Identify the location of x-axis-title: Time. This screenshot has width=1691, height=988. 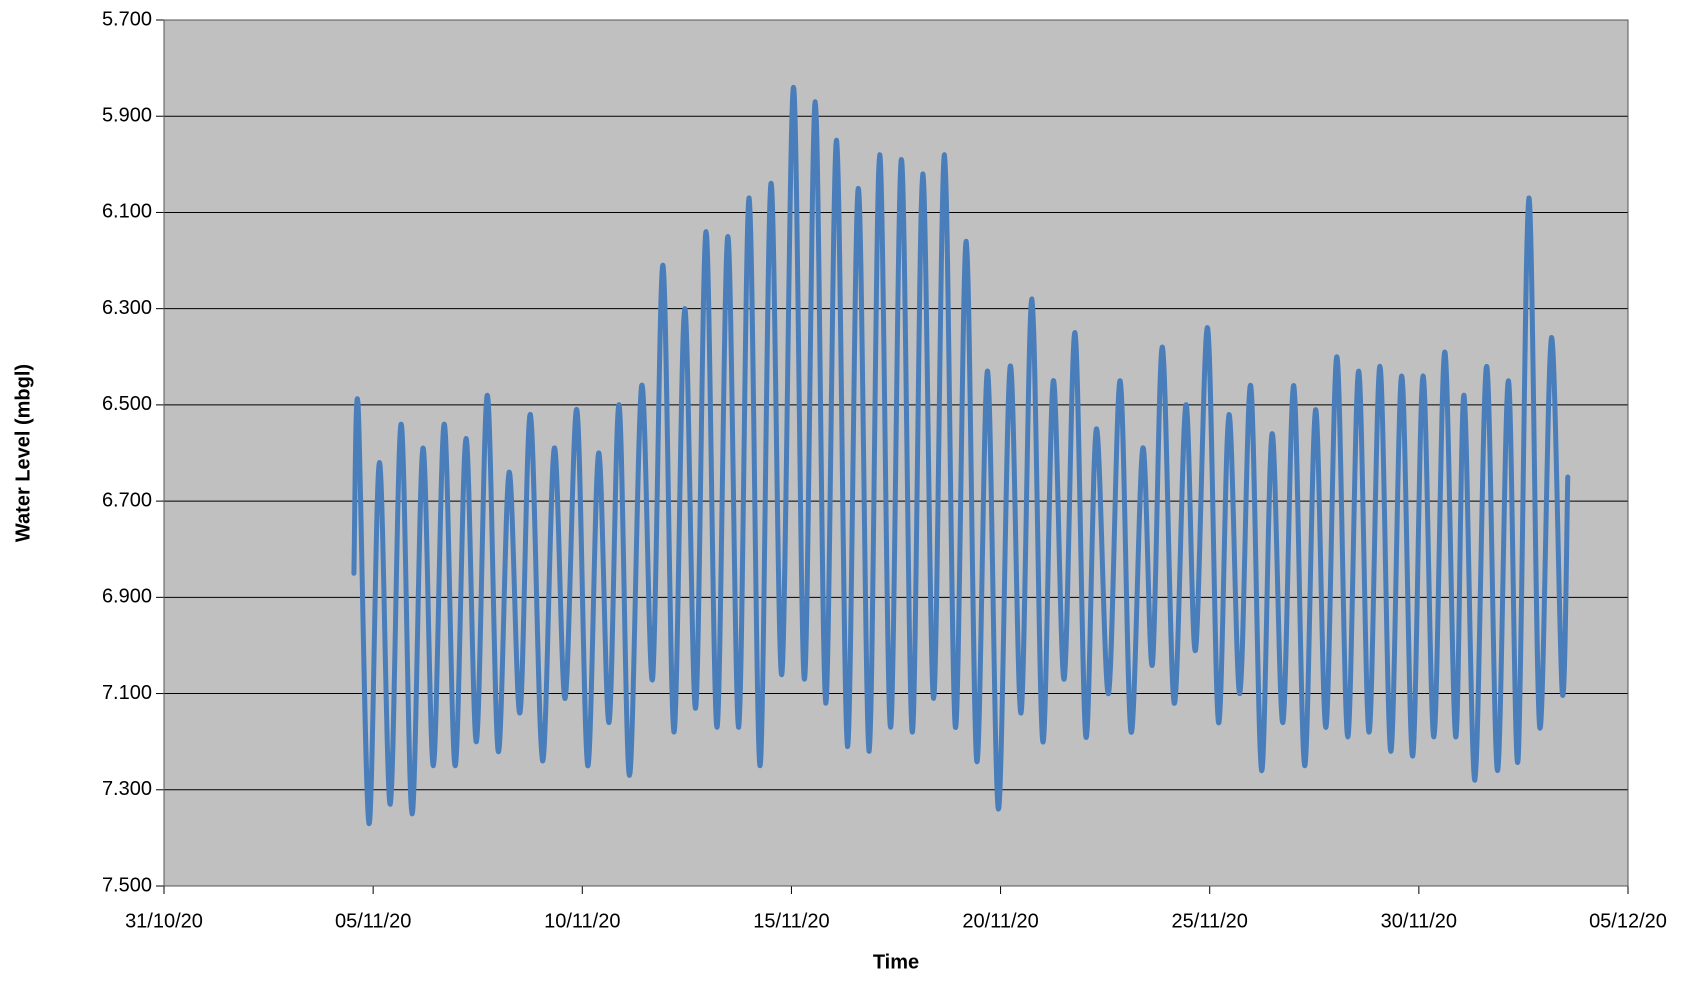
(896, 962).